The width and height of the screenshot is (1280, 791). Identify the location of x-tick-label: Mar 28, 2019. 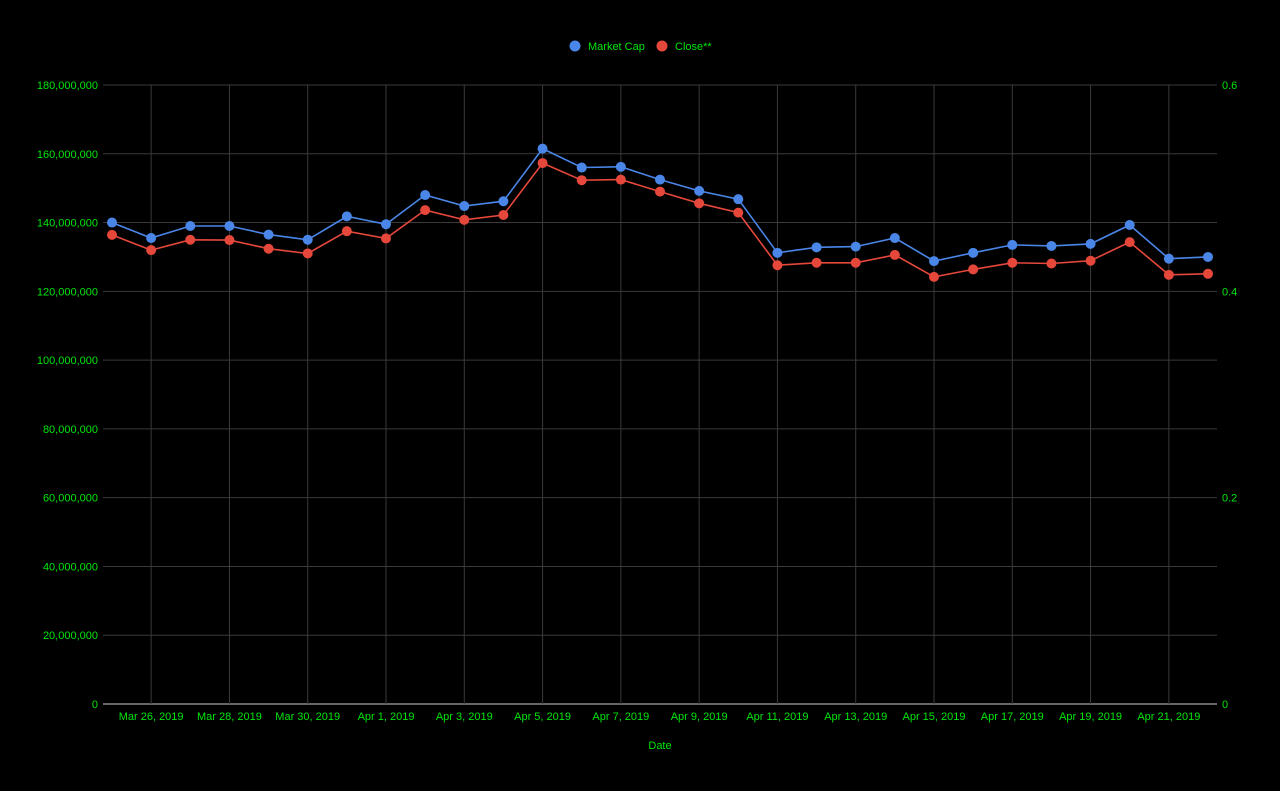
(229, 717).